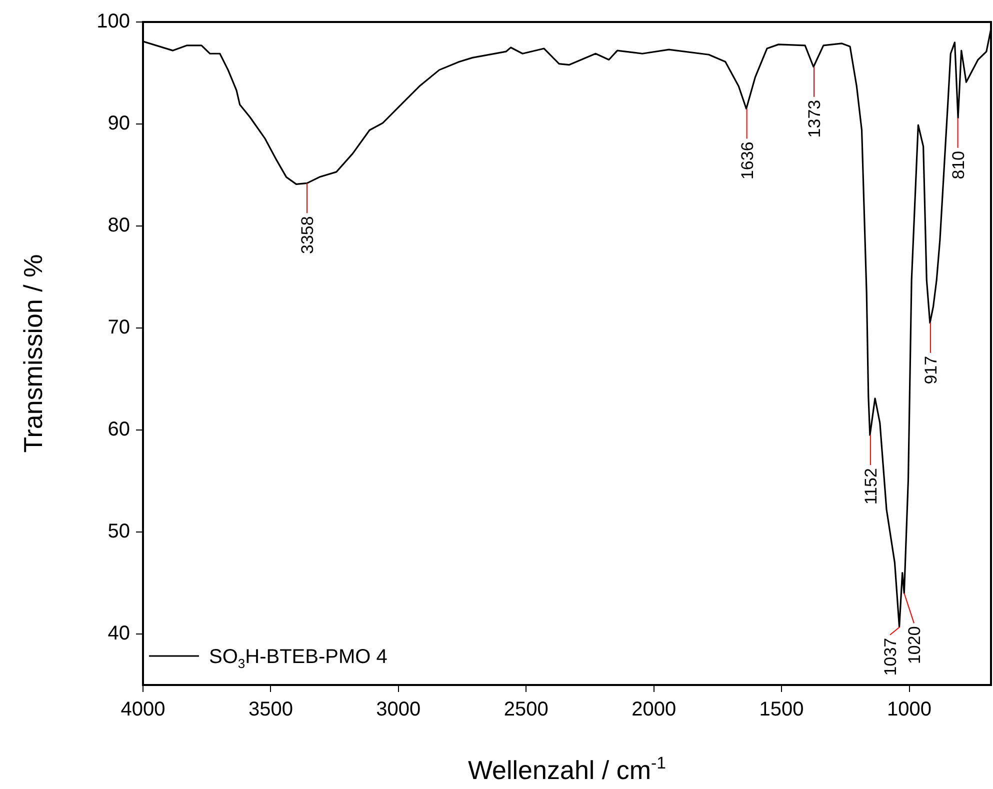 This screenshot has width=993, height=789. Describe the element at coordinates (747, 161) in the screenshot. I see `annotation: 1636` at that location.